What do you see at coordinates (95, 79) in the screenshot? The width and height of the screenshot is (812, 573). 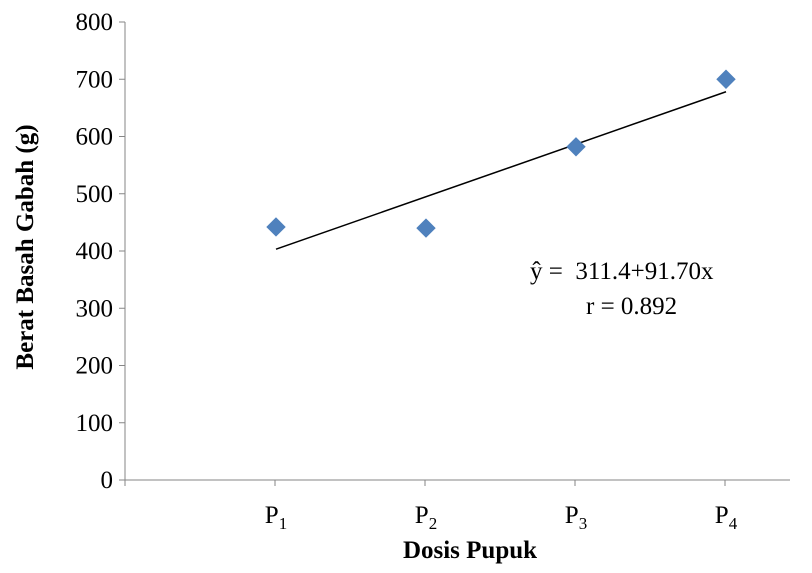 I see `y-tick-label: 700` at bounding box center [95, 79].